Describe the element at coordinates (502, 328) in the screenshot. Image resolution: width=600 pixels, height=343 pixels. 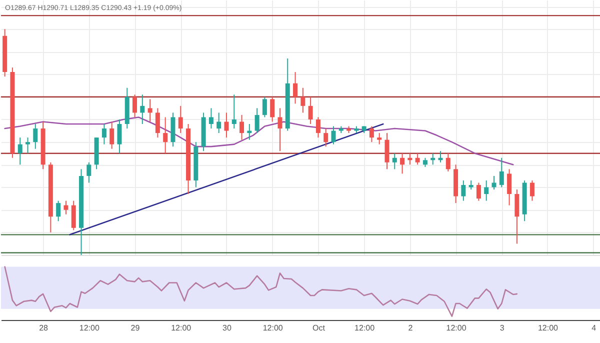
I see `x-tick-label: 3` at that location.